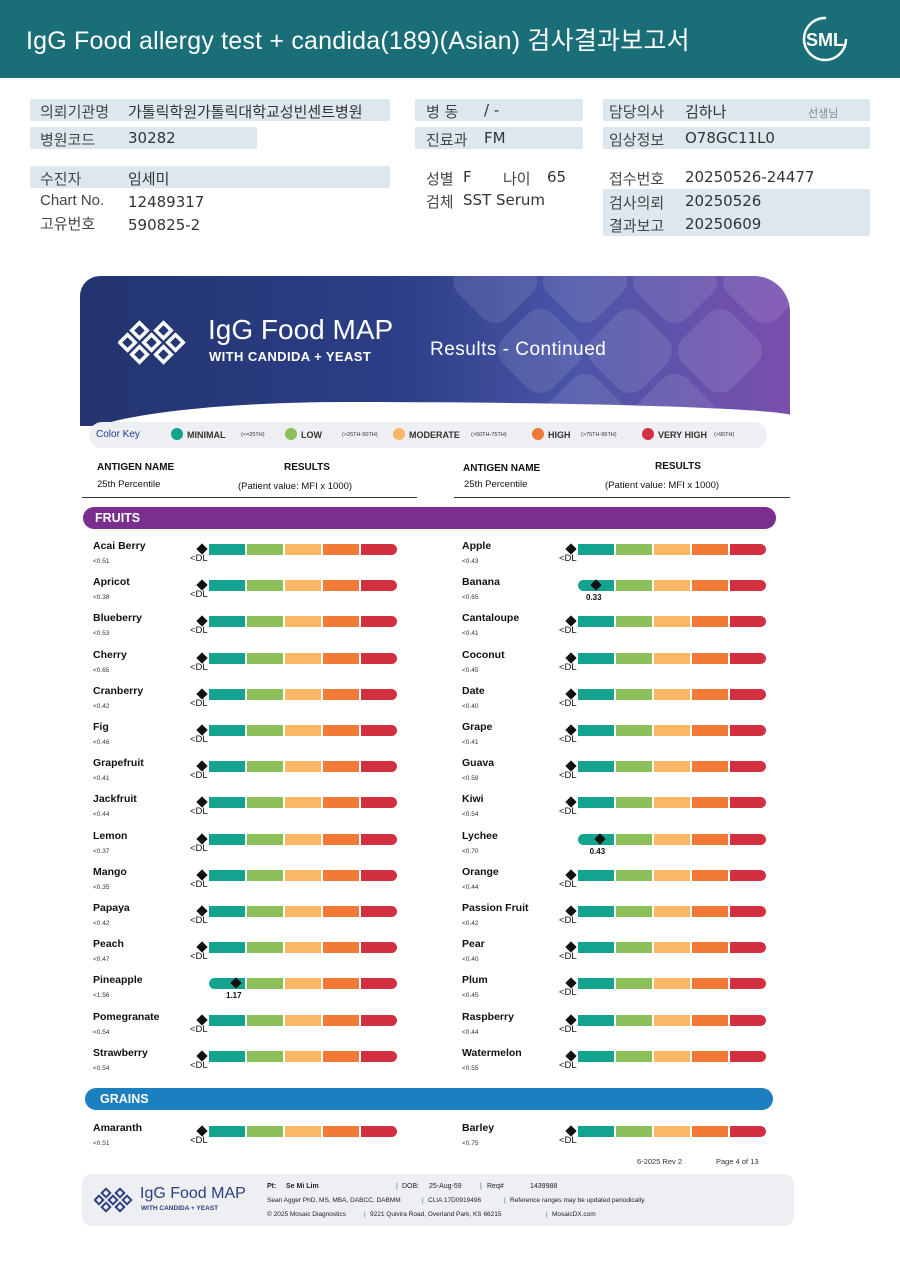  What do you see at coordinates (473, 944) in the screenshot?
I see `antigen-name: Pear` at bounding box center [473, 944].